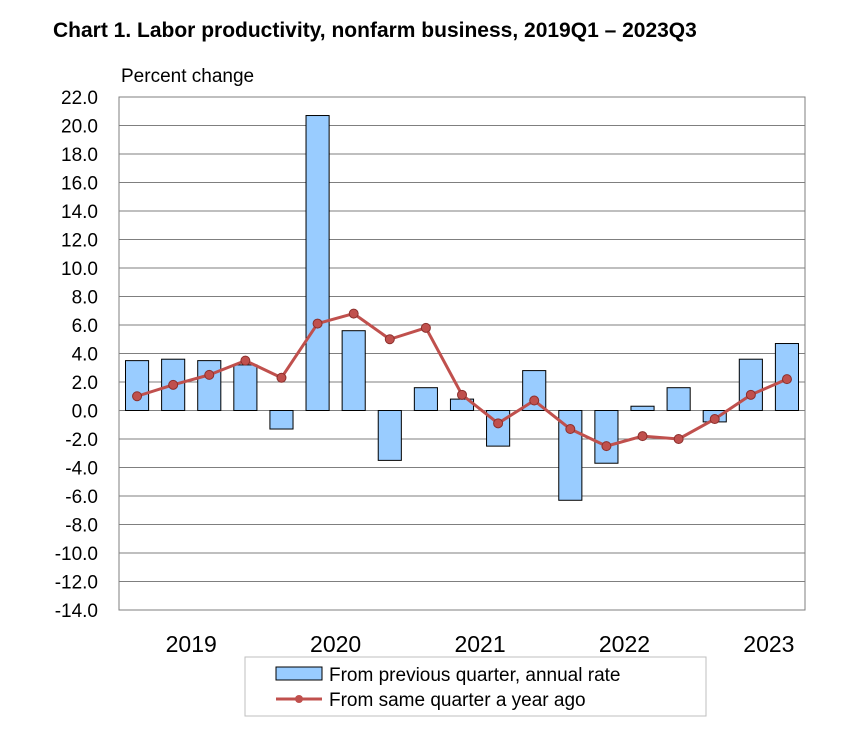  Describe the element at coordinates (79, 184) in the screenshot. I see `y-tick-label: 16.0` at that location.